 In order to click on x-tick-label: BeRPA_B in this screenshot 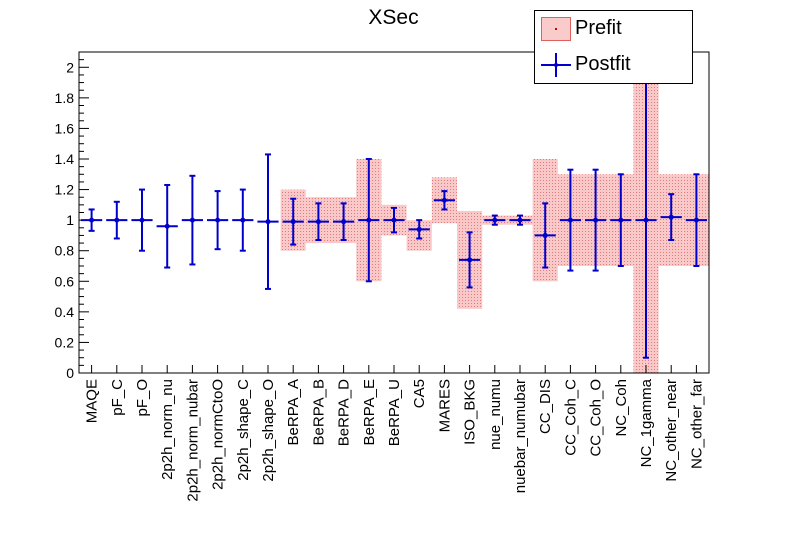, I will do `click(318, 412)`.